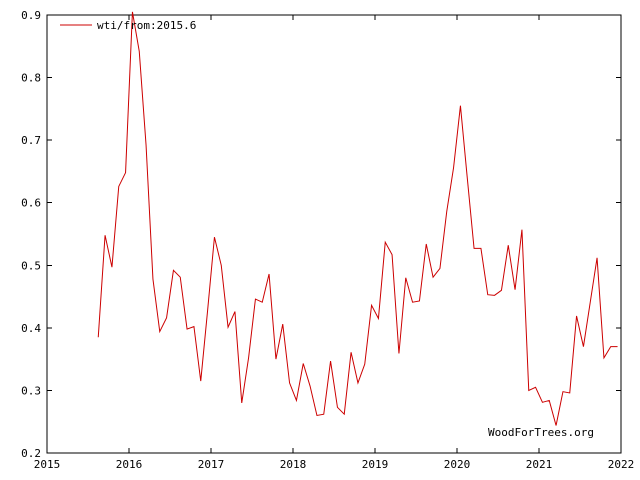  What do you see at coordinates (457, 464) in the screenshot?
I see `x-tick-label: 2020` at bounding box center [457, 464].